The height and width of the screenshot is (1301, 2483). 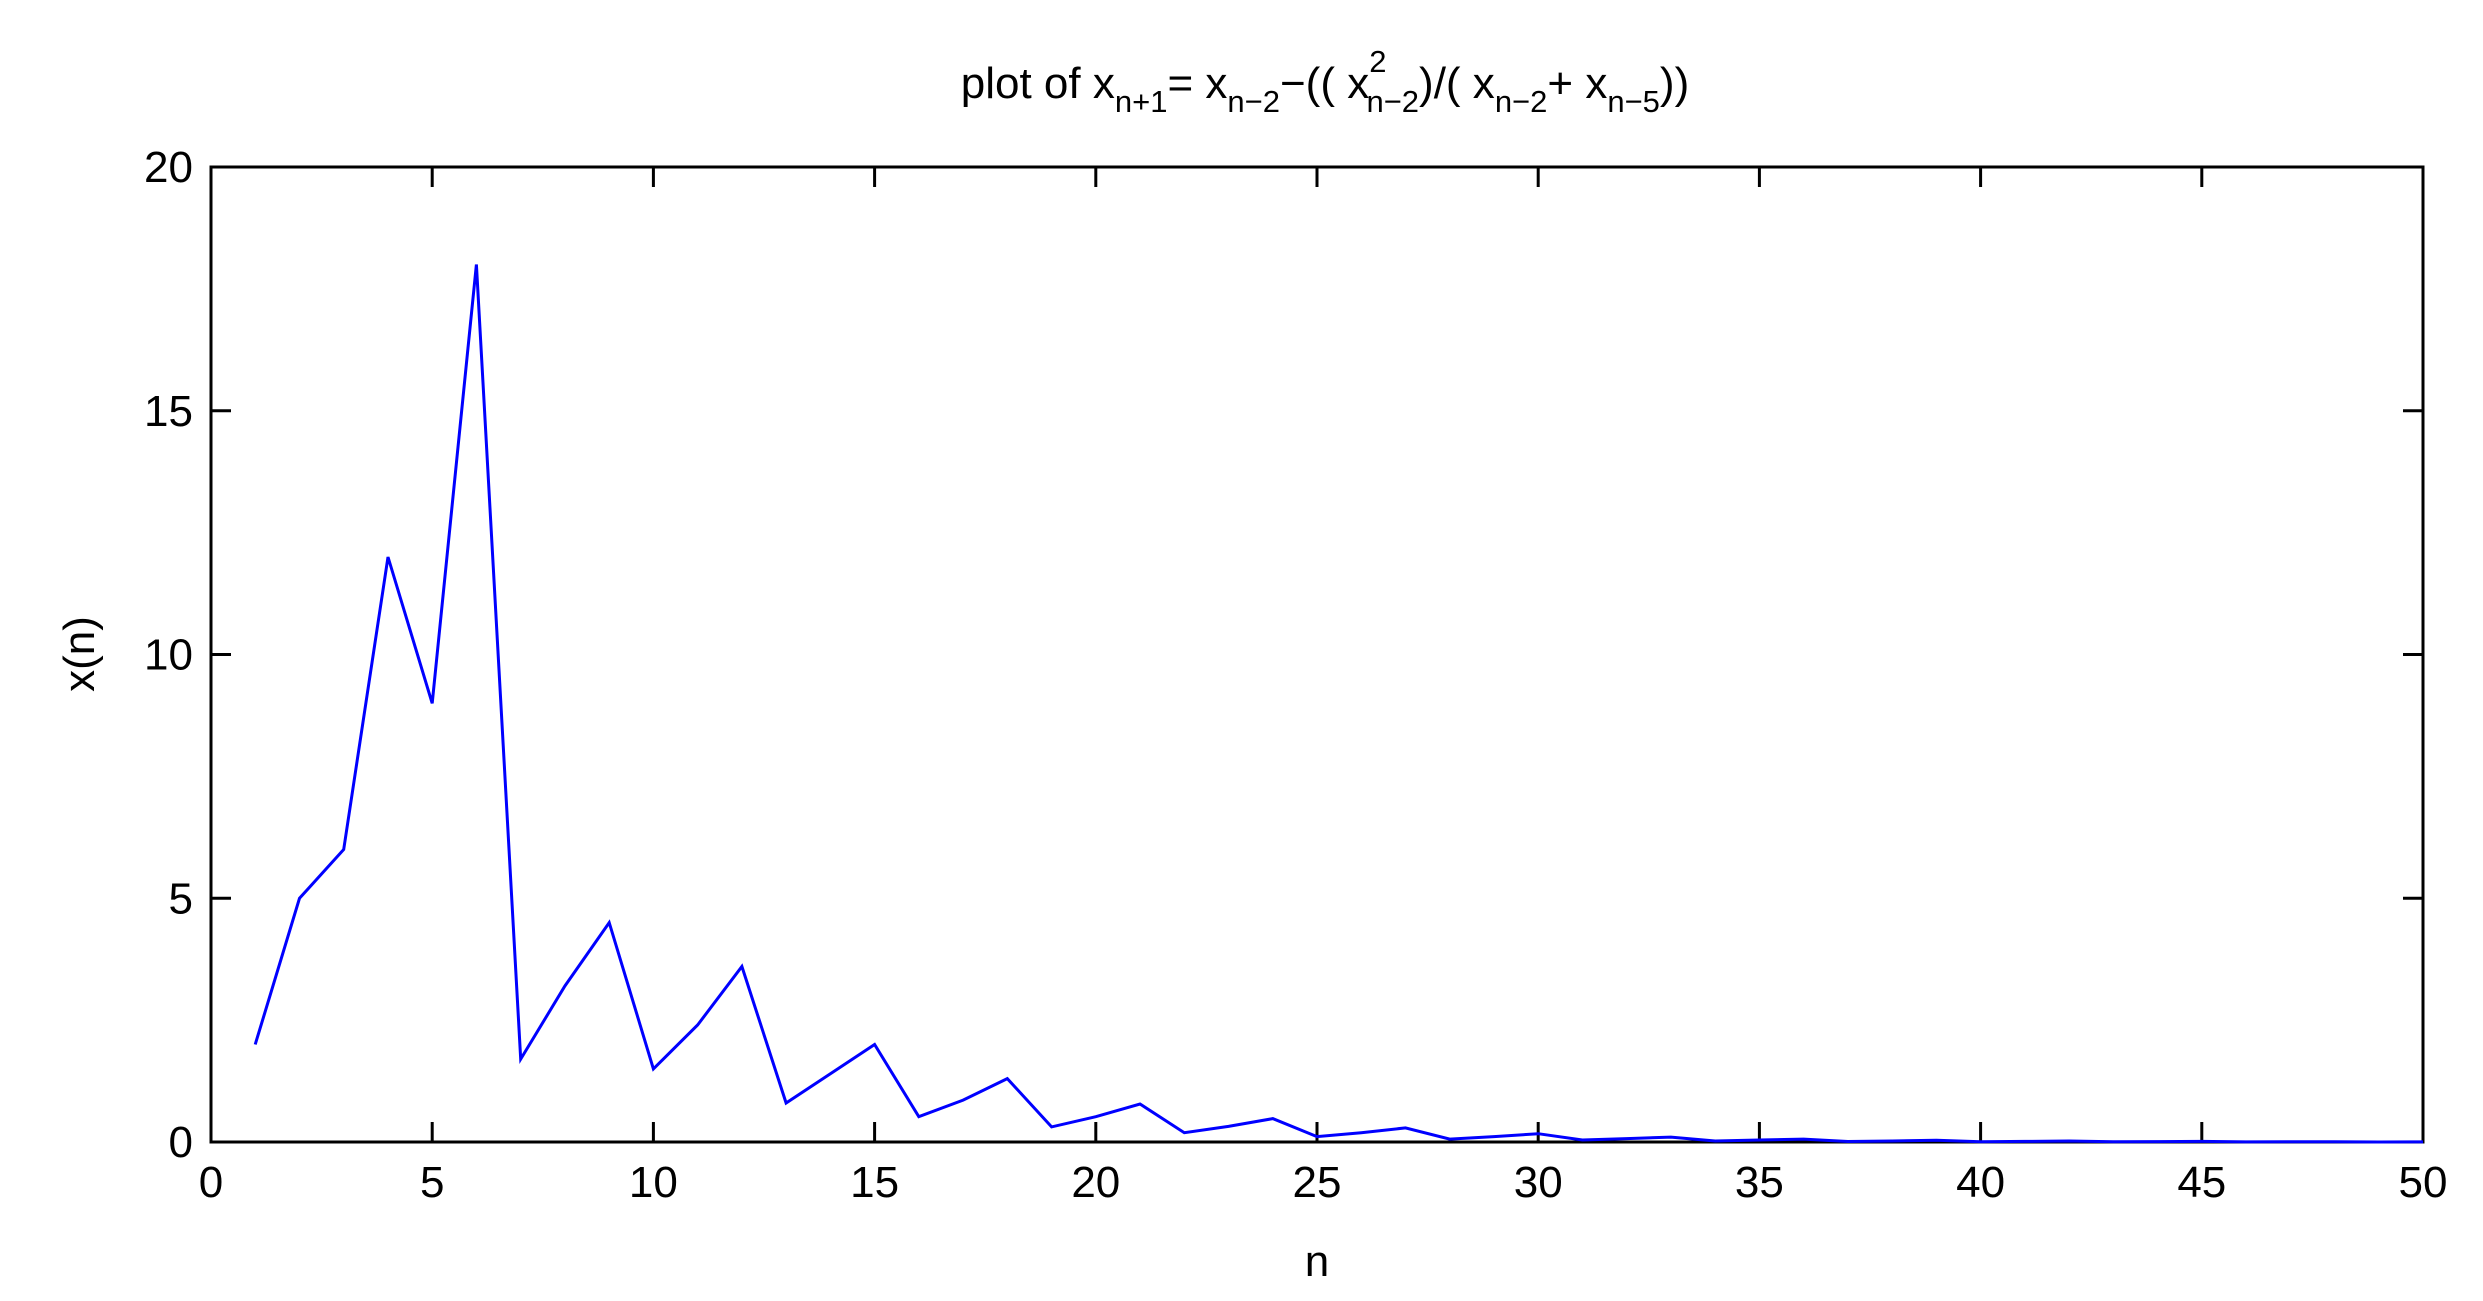 What do you see at coordinates (1317, 1182) in the screenshot?
I see `x-tick-label-5: 25` at bounding box center [1317, 1182].